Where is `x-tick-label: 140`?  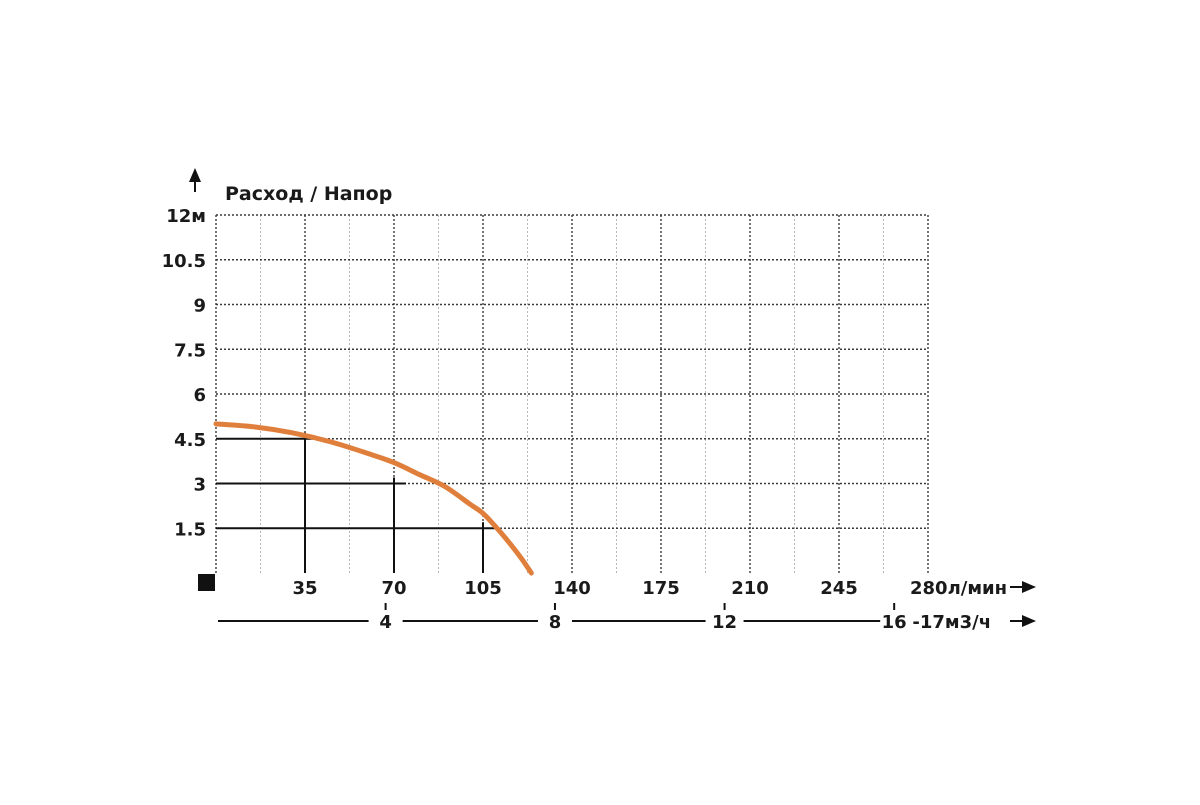 x-tick-label: 140 is located at coordinates (572, 588).